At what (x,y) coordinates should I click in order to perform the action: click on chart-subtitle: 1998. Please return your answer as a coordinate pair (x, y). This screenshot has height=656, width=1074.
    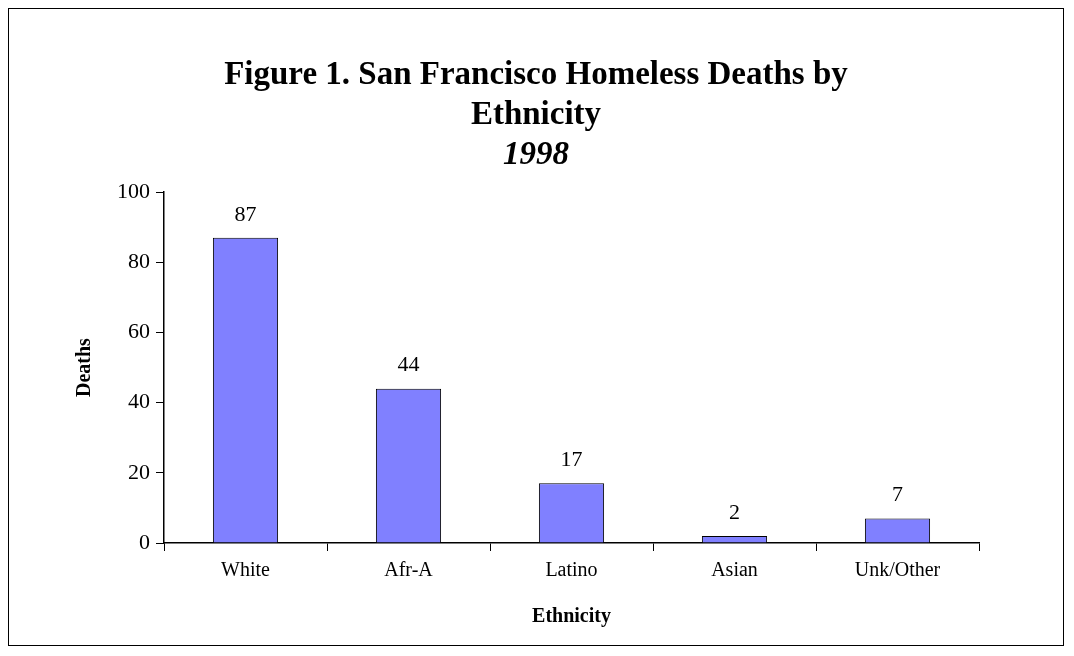
    Looking at the image, I should click on (536, 153).